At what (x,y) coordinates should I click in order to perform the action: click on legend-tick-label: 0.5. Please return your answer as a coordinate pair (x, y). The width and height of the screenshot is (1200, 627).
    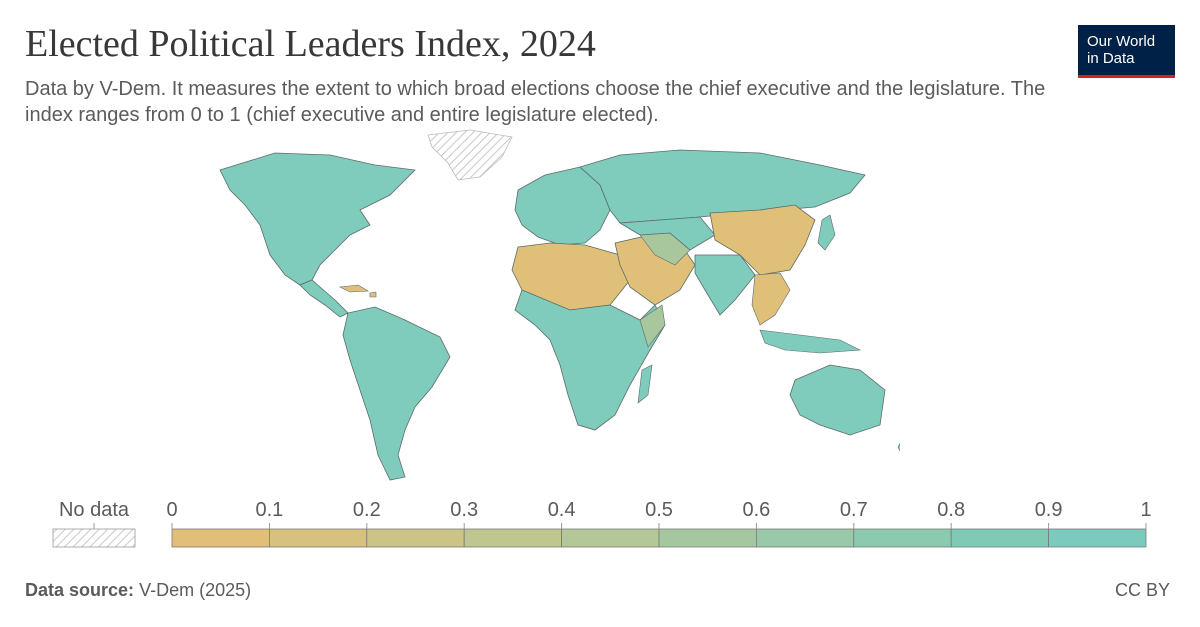
    Looking at the image, I should click on (659, 510).